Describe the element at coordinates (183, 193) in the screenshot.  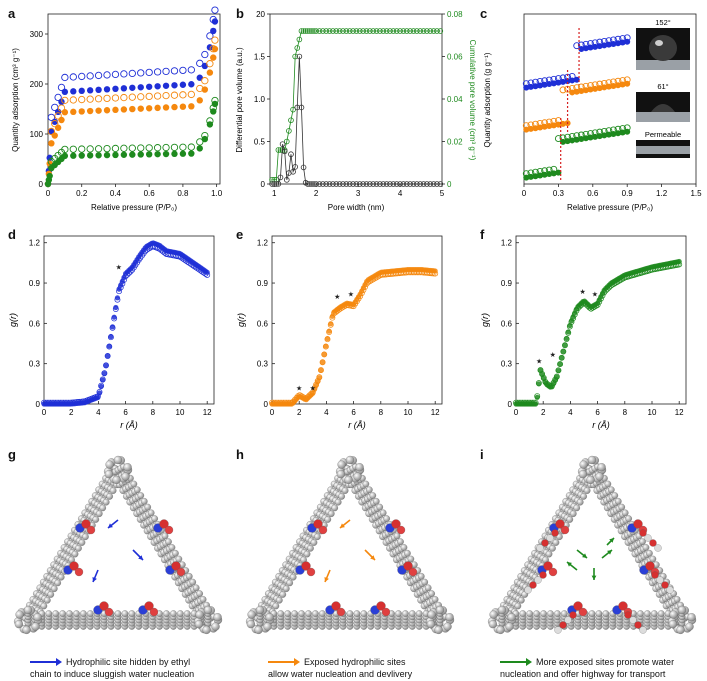
I see `chart-a-xtick-label: 0.8` at that location.